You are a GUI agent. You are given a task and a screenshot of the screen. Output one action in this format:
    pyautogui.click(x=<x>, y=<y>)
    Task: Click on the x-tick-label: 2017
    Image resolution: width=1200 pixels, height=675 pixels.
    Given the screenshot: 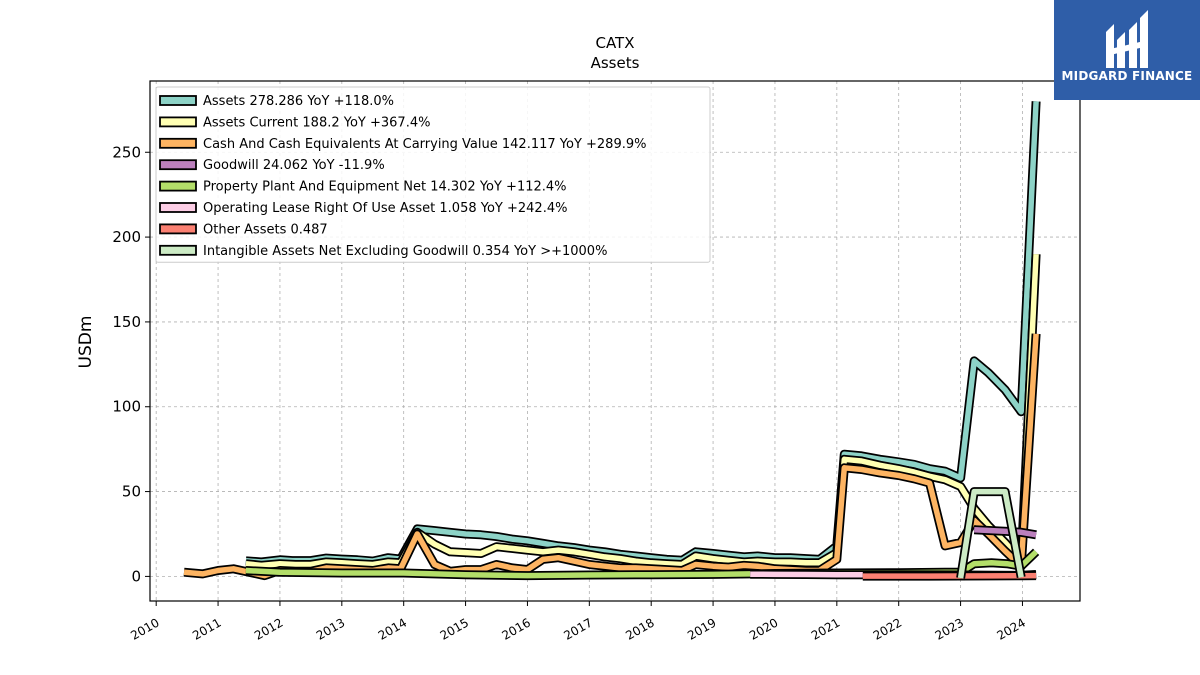 What is the action you would take?
    pyautogui.click(x=577, y=628)
    